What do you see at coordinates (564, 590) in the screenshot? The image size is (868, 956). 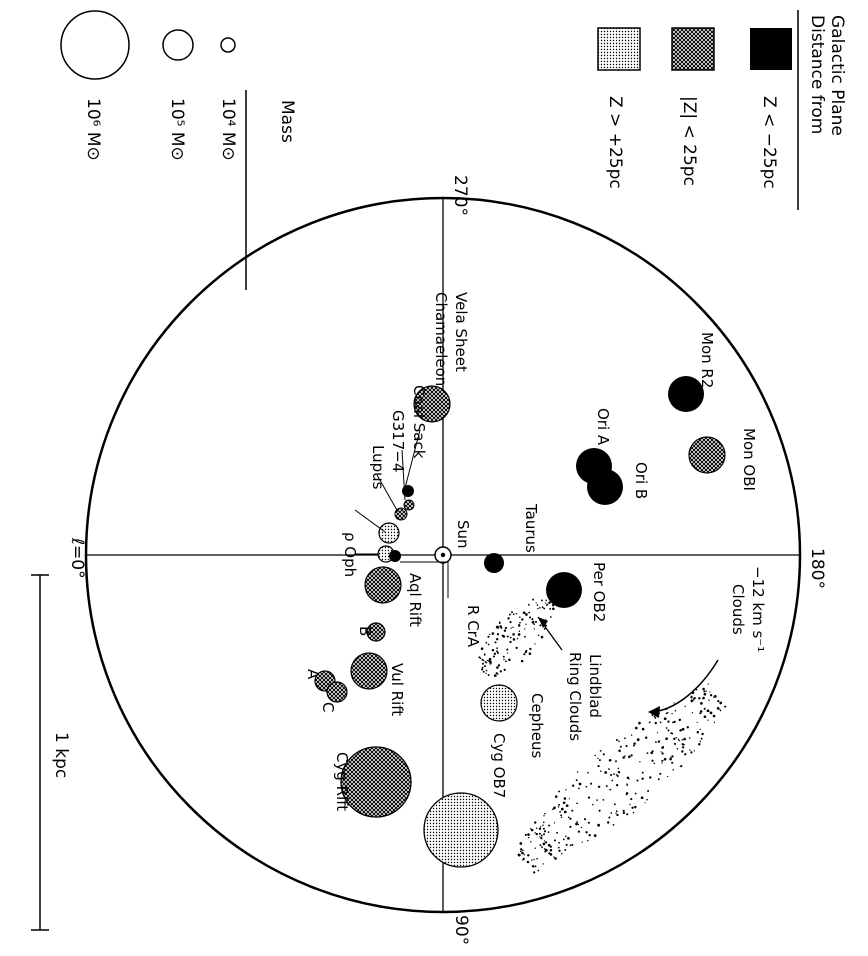 I see `cloud-per-ob2` at bounding box center [564, 590].